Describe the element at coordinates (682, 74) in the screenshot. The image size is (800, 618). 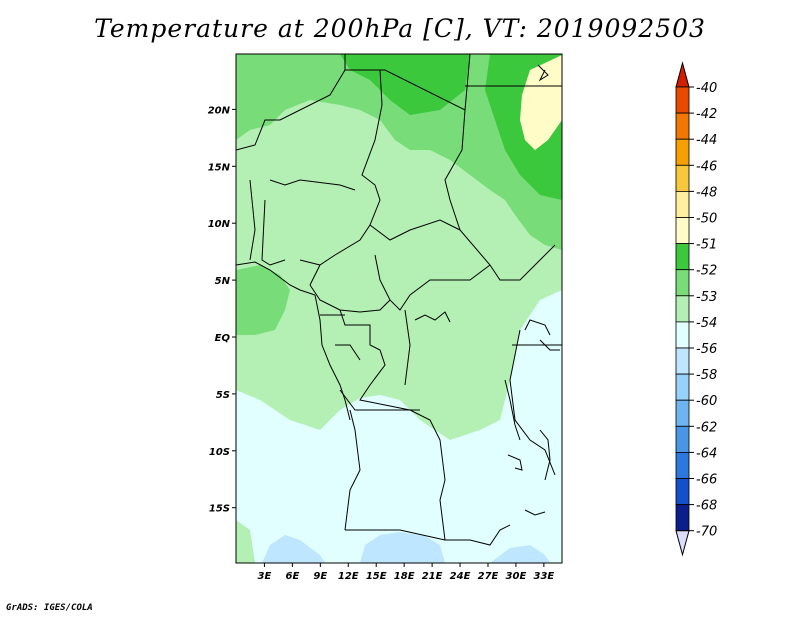
I see `colorbar-top-arrow` at that location.